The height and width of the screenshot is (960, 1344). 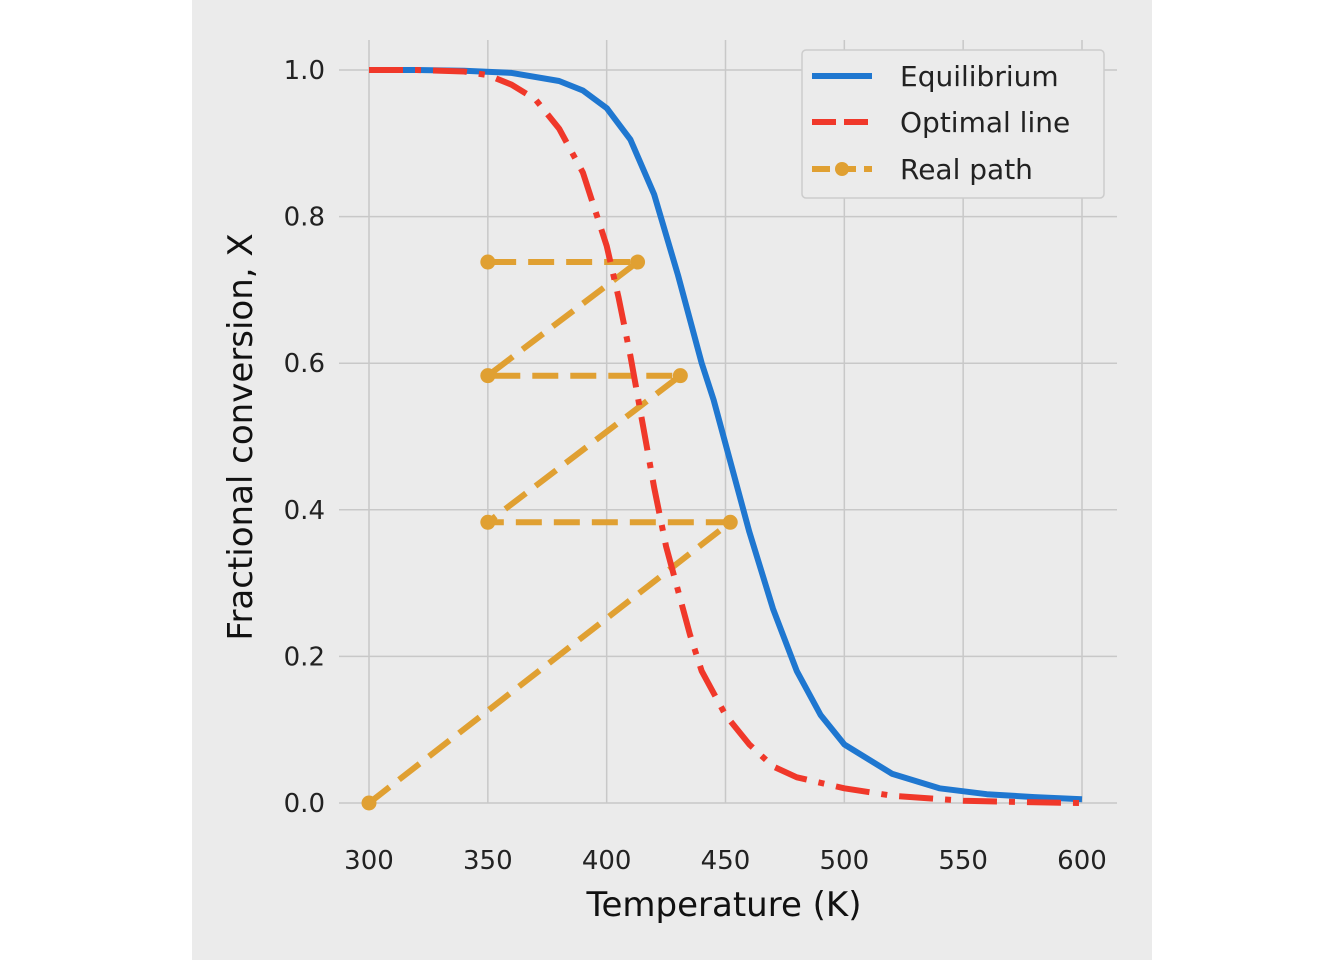 What do you see at coordinates (304, 71) in the screenshot?
I see `y-tick-label: 1.0` at bounding box center [304, 71].